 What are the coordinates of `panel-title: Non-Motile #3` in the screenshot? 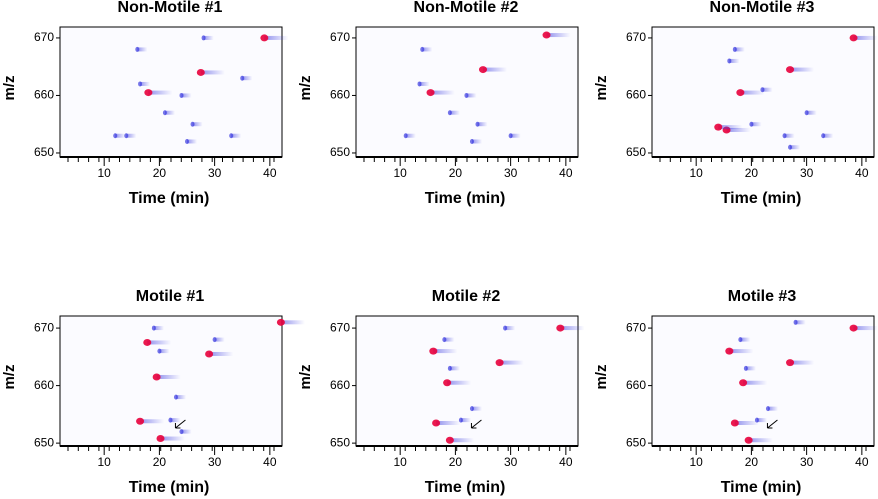 It's located at (762, 8).